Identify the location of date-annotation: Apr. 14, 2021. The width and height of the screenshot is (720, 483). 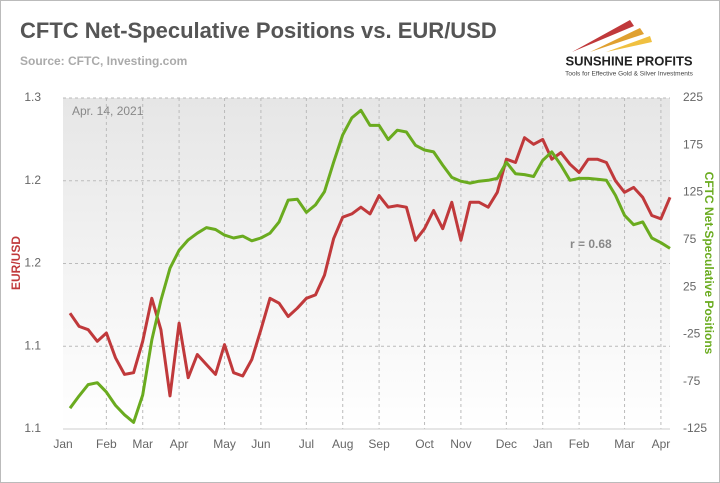
(108, 111).